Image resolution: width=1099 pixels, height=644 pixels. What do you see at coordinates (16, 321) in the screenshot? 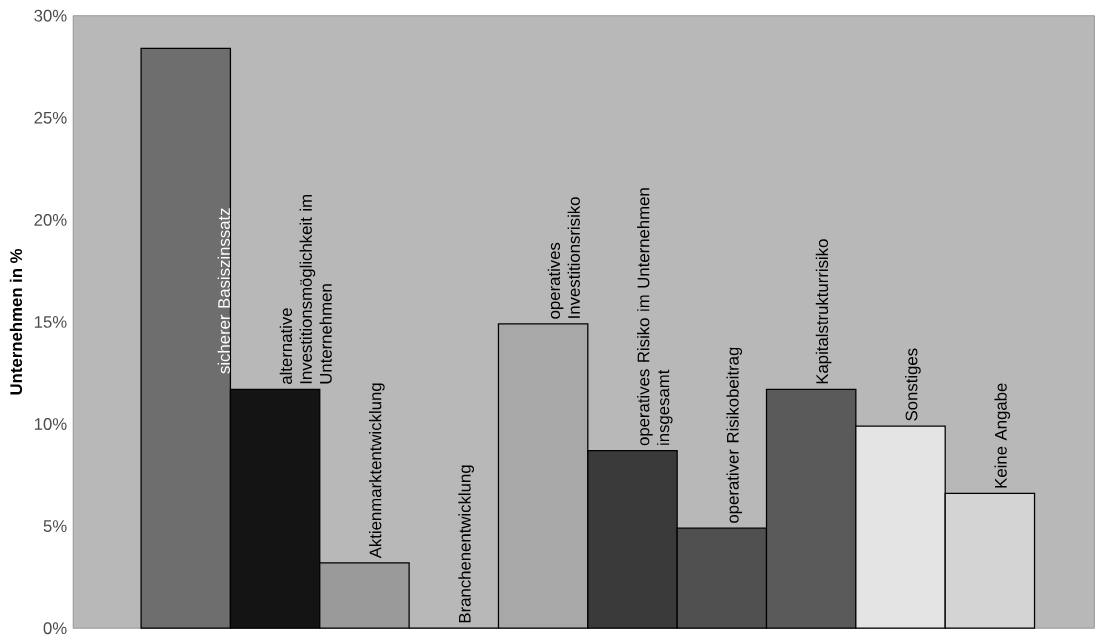
I see `y-axis-title: Unternehmen in %` at bounding box center [16, 321].